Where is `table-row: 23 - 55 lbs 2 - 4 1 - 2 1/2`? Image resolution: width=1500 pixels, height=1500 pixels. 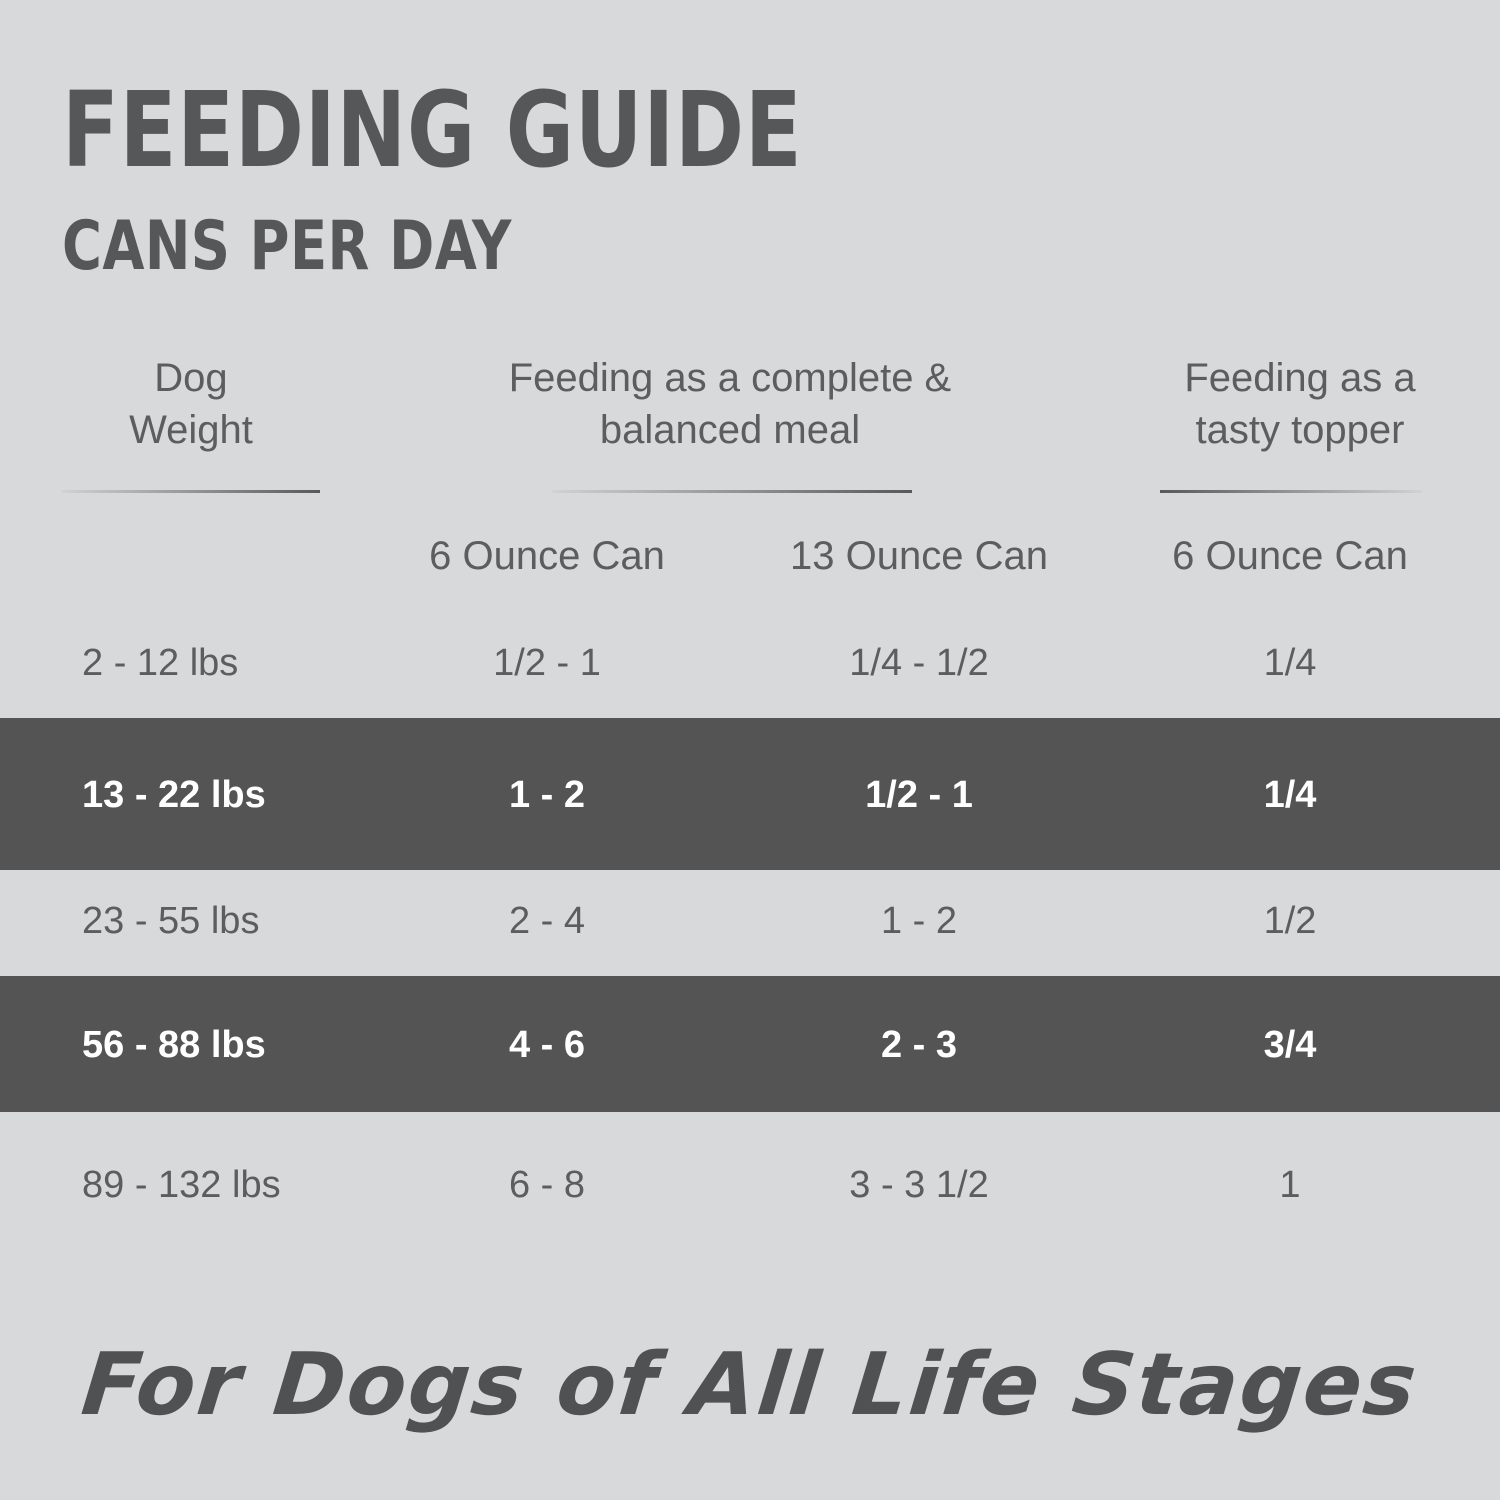 table-row: 23 - 55 lbs 2 - 4 1 - 2 1/2 is located at coordinates (750, 923).